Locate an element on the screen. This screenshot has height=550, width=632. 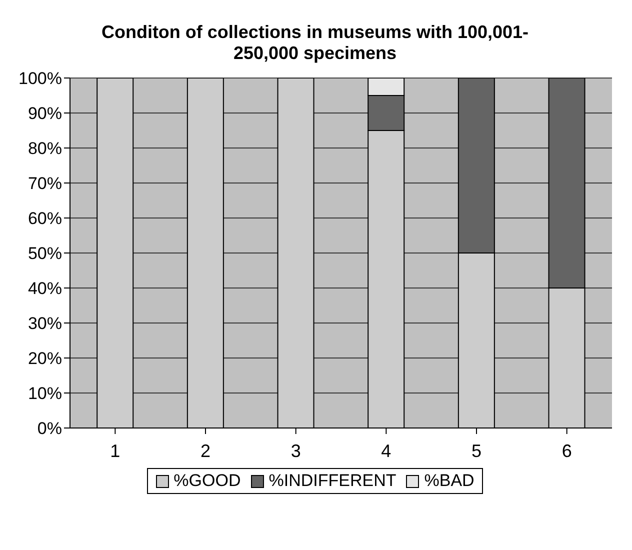
x-tick-label: 2 is located at coordinates (205, 450).